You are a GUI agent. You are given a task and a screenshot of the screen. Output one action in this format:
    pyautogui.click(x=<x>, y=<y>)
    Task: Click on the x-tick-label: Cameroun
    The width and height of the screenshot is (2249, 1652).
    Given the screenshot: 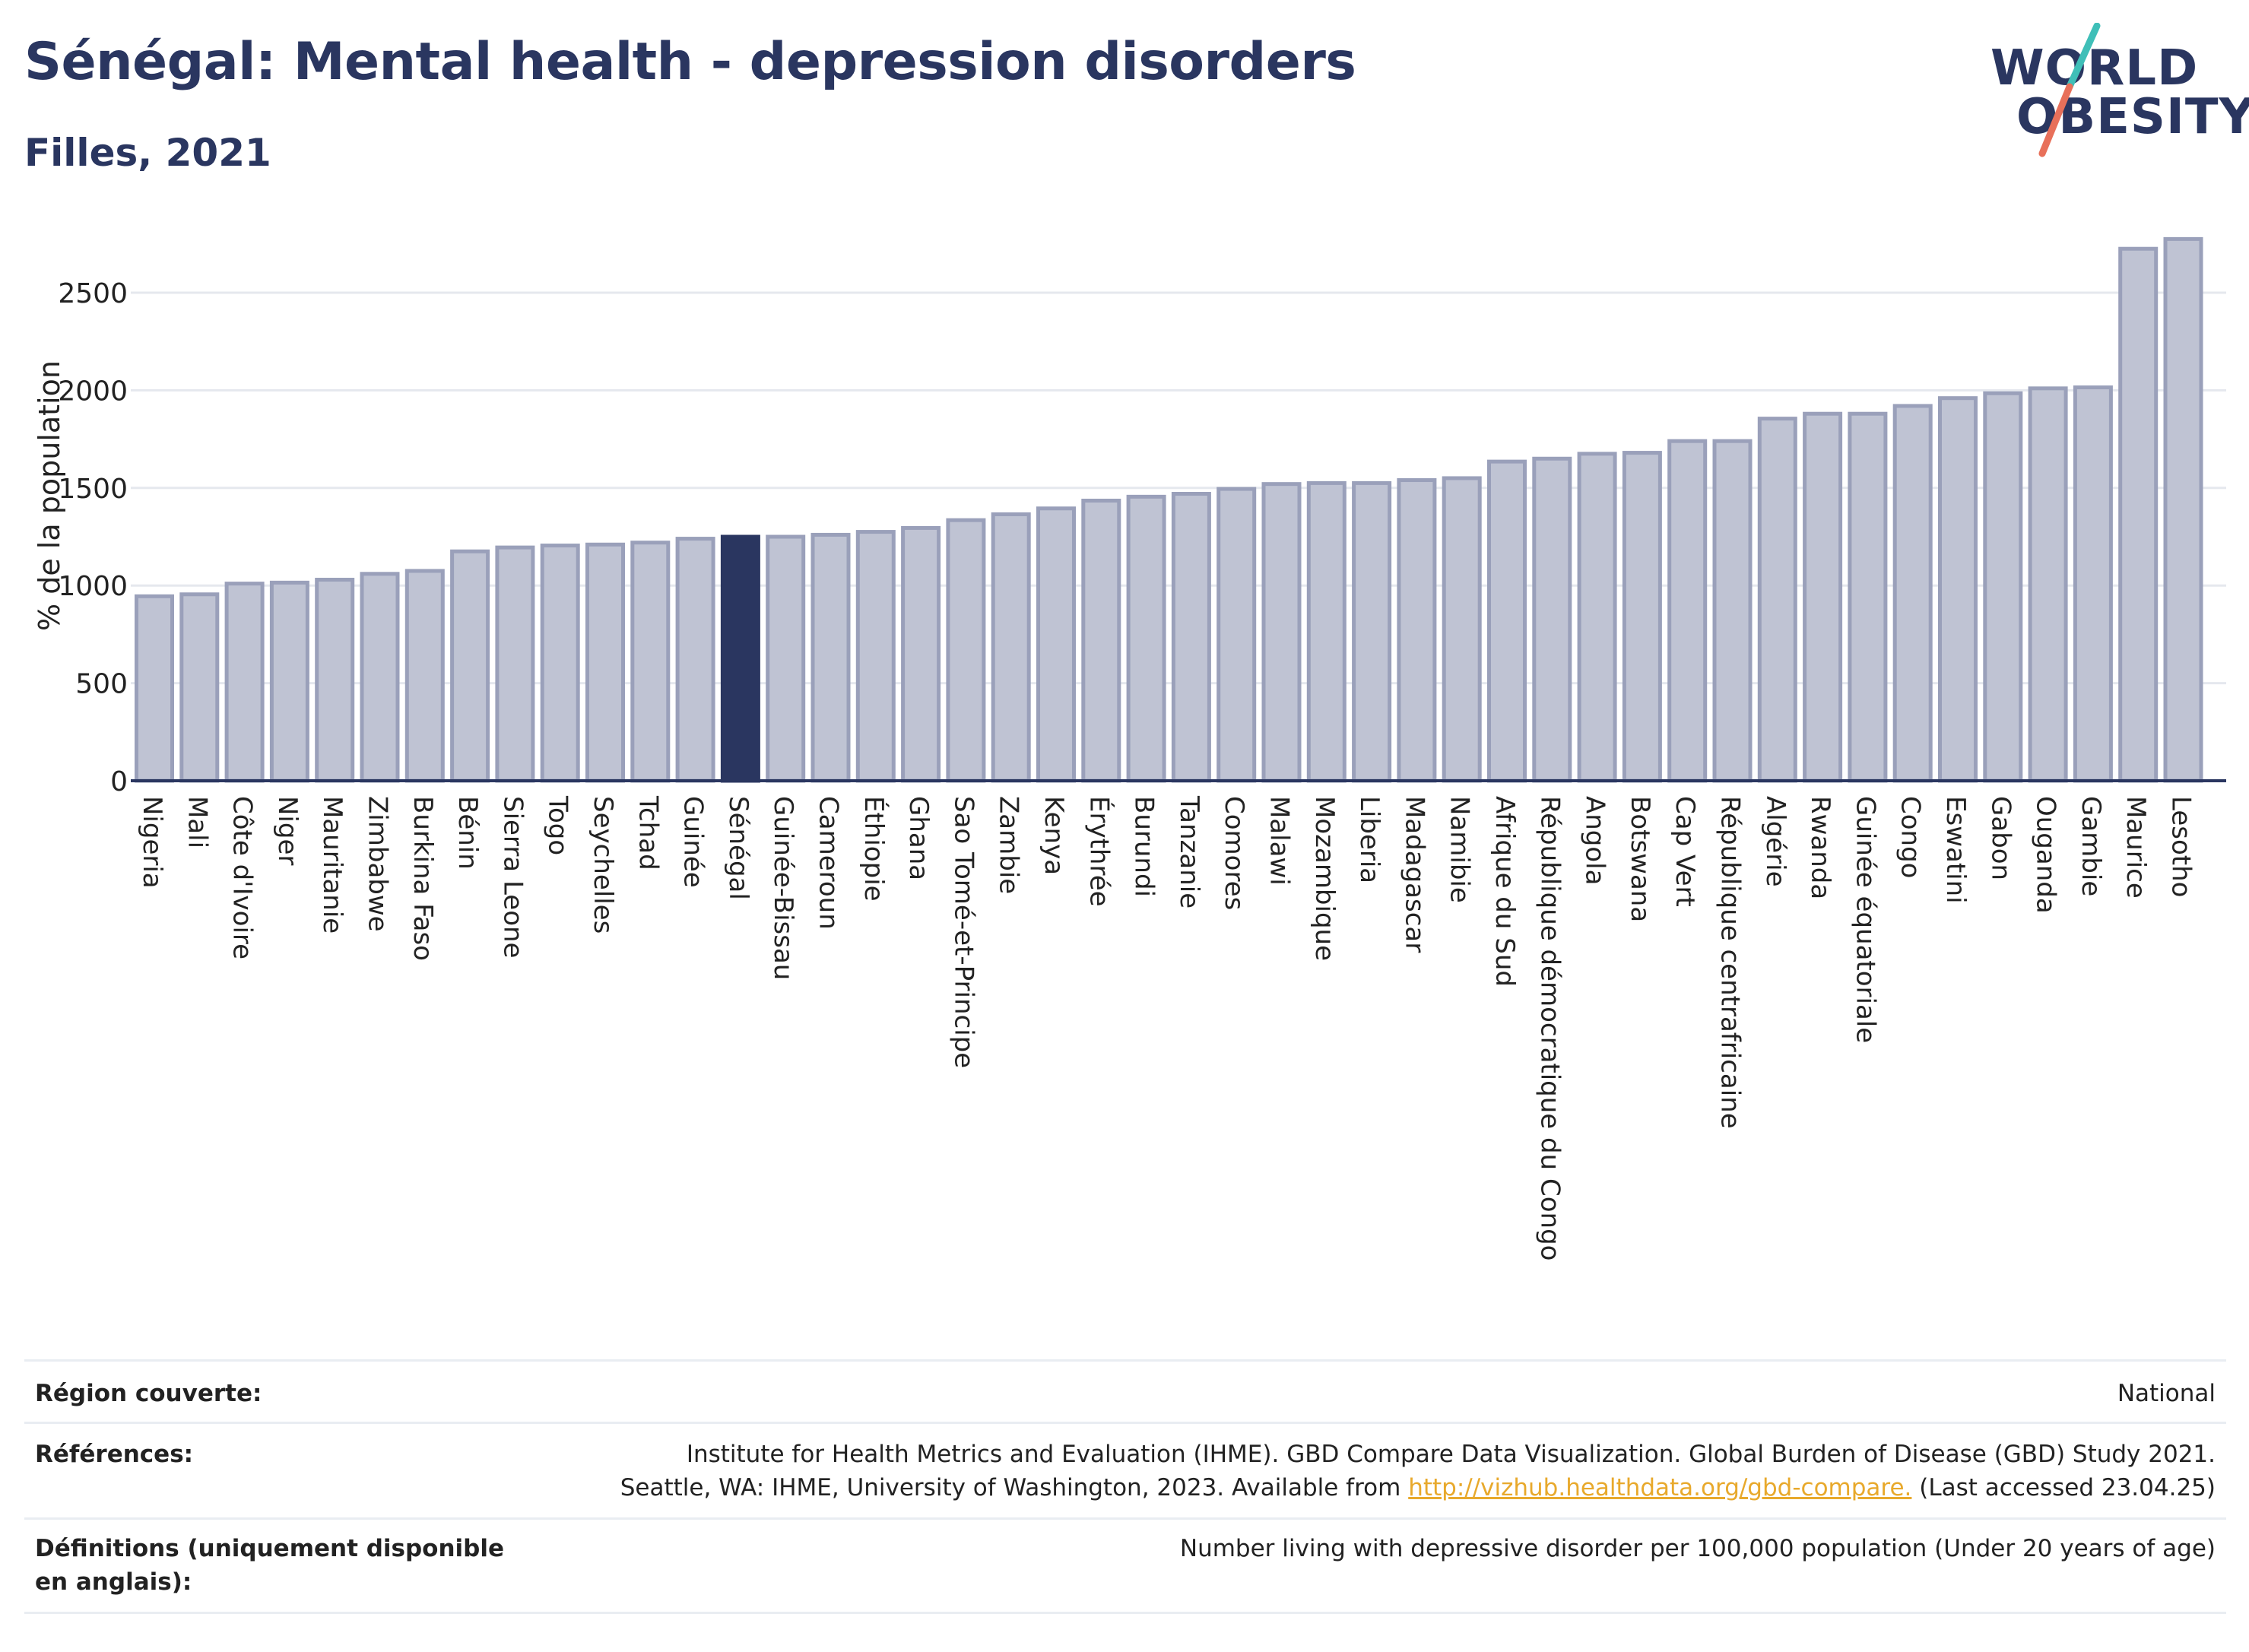 What is the action you would take?
    pyautogui.click(x=829, y=863)
    